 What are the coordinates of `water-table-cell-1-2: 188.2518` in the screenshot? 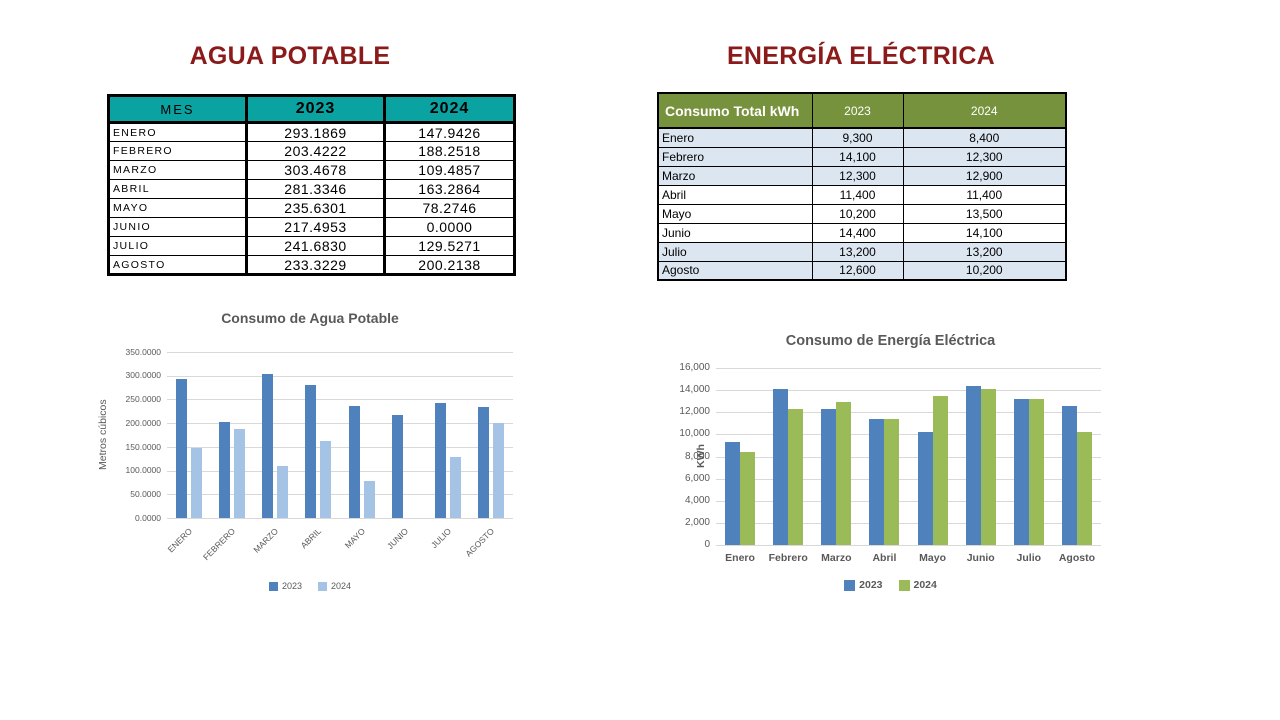 It's located at (449, 151).